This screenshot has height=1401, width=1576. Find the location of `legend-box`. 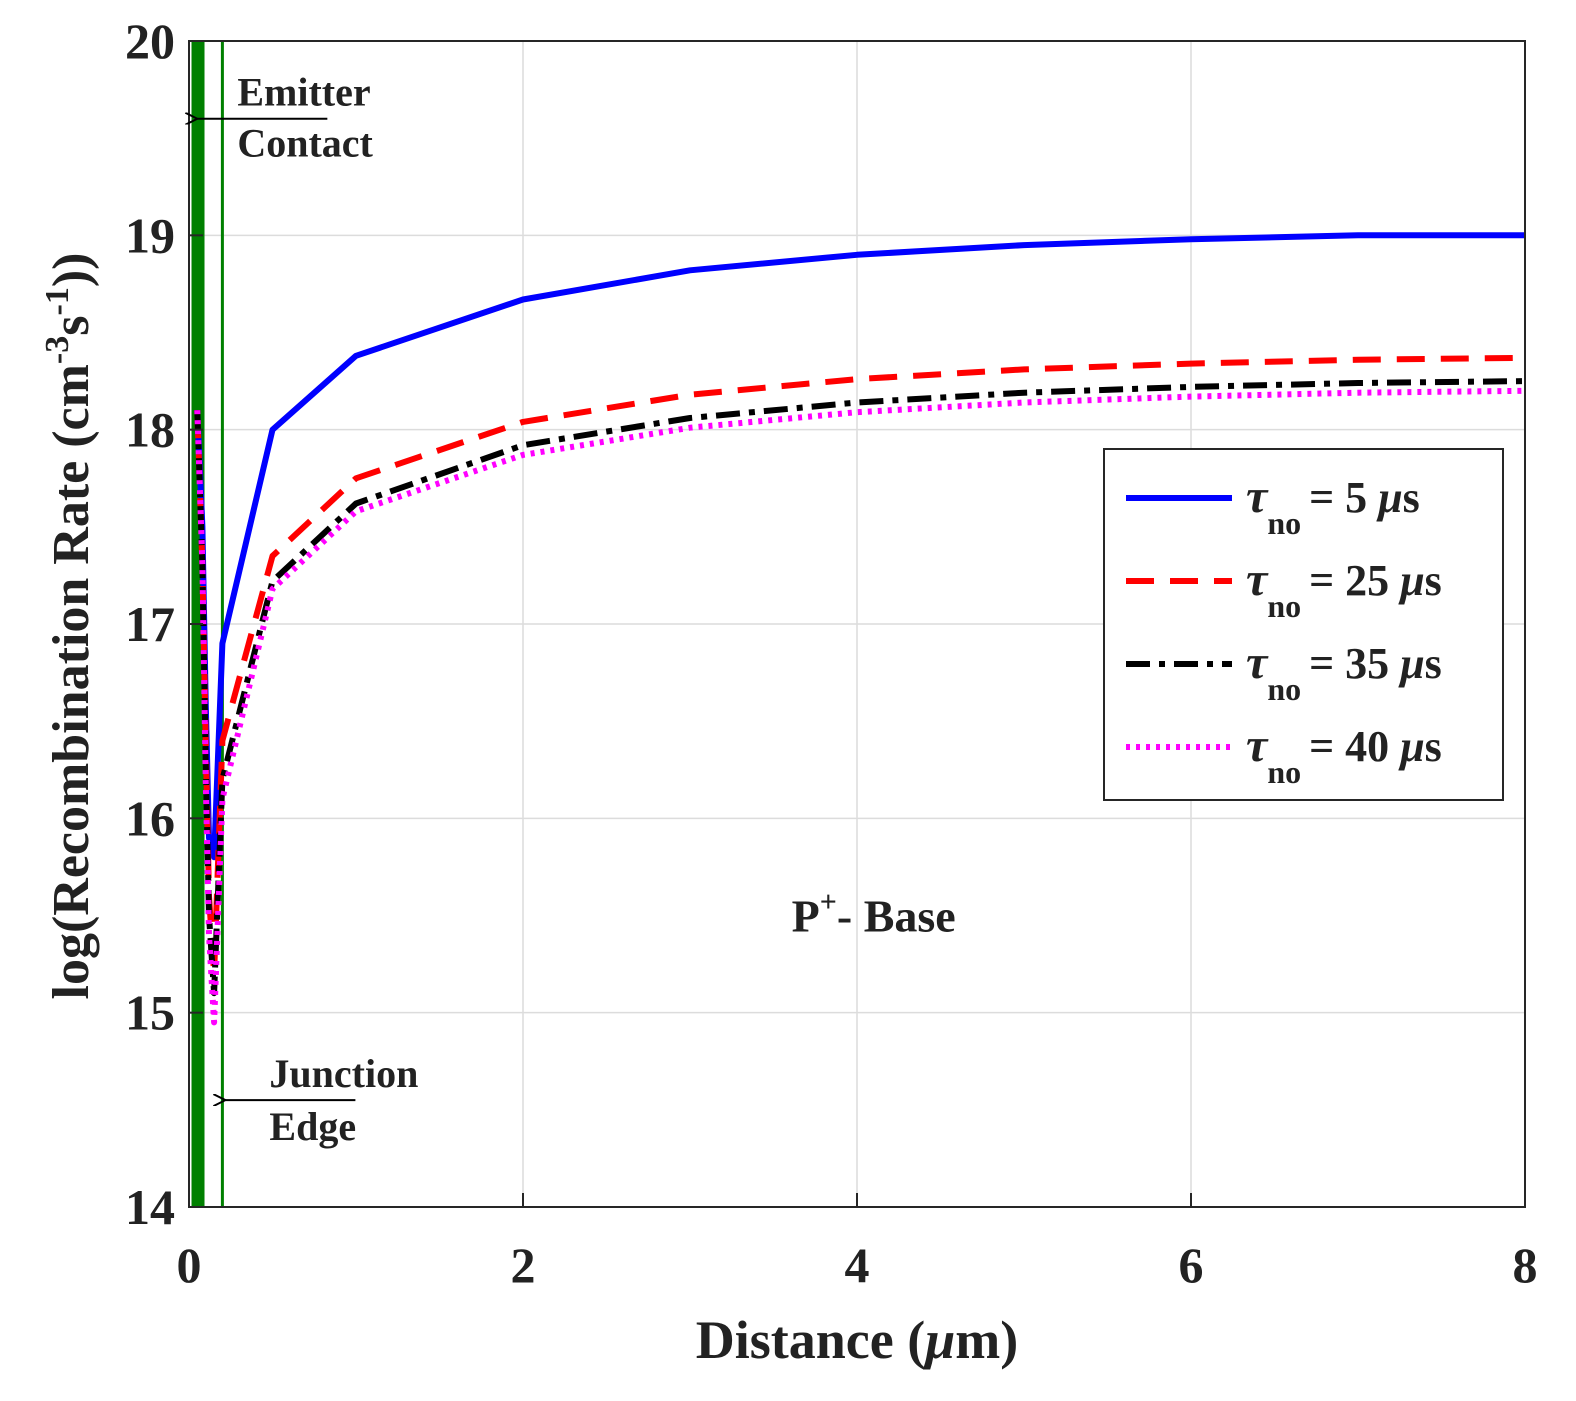

legend-box is located at coordinates (1303, 624).